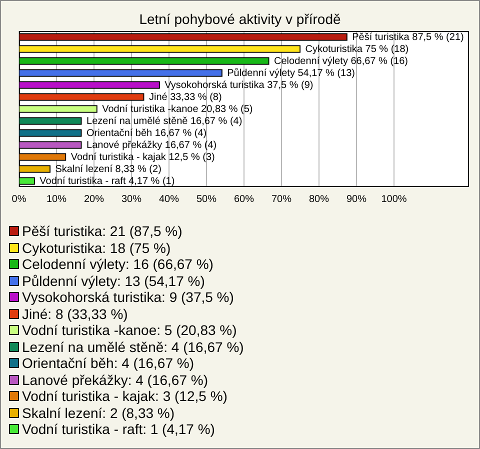 The width and height of the screenshot is (480, 449). What do you see at coordinates (128, 297) in the screenshot?
I see `text: Vysokohorská turistika: 9 (37,5 %)` at bounding box center [128, 297].